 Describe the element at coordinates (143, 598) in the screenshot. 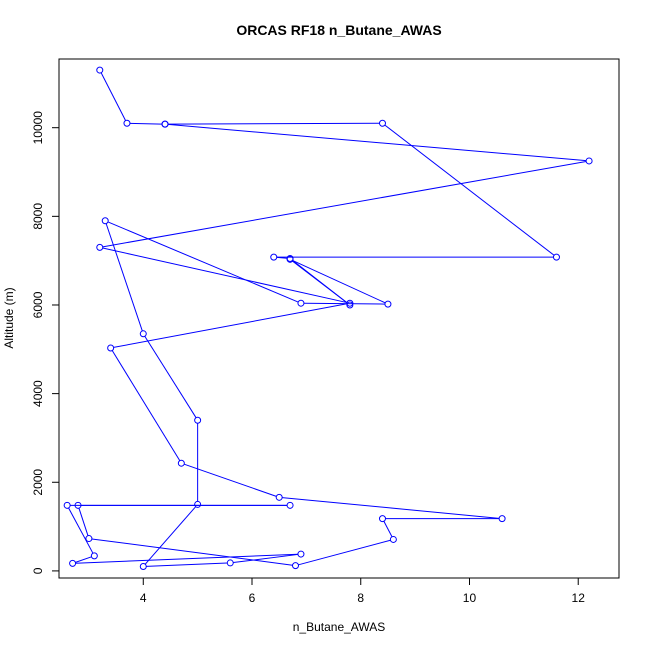

I see `x-tick-label: 4` at that location.